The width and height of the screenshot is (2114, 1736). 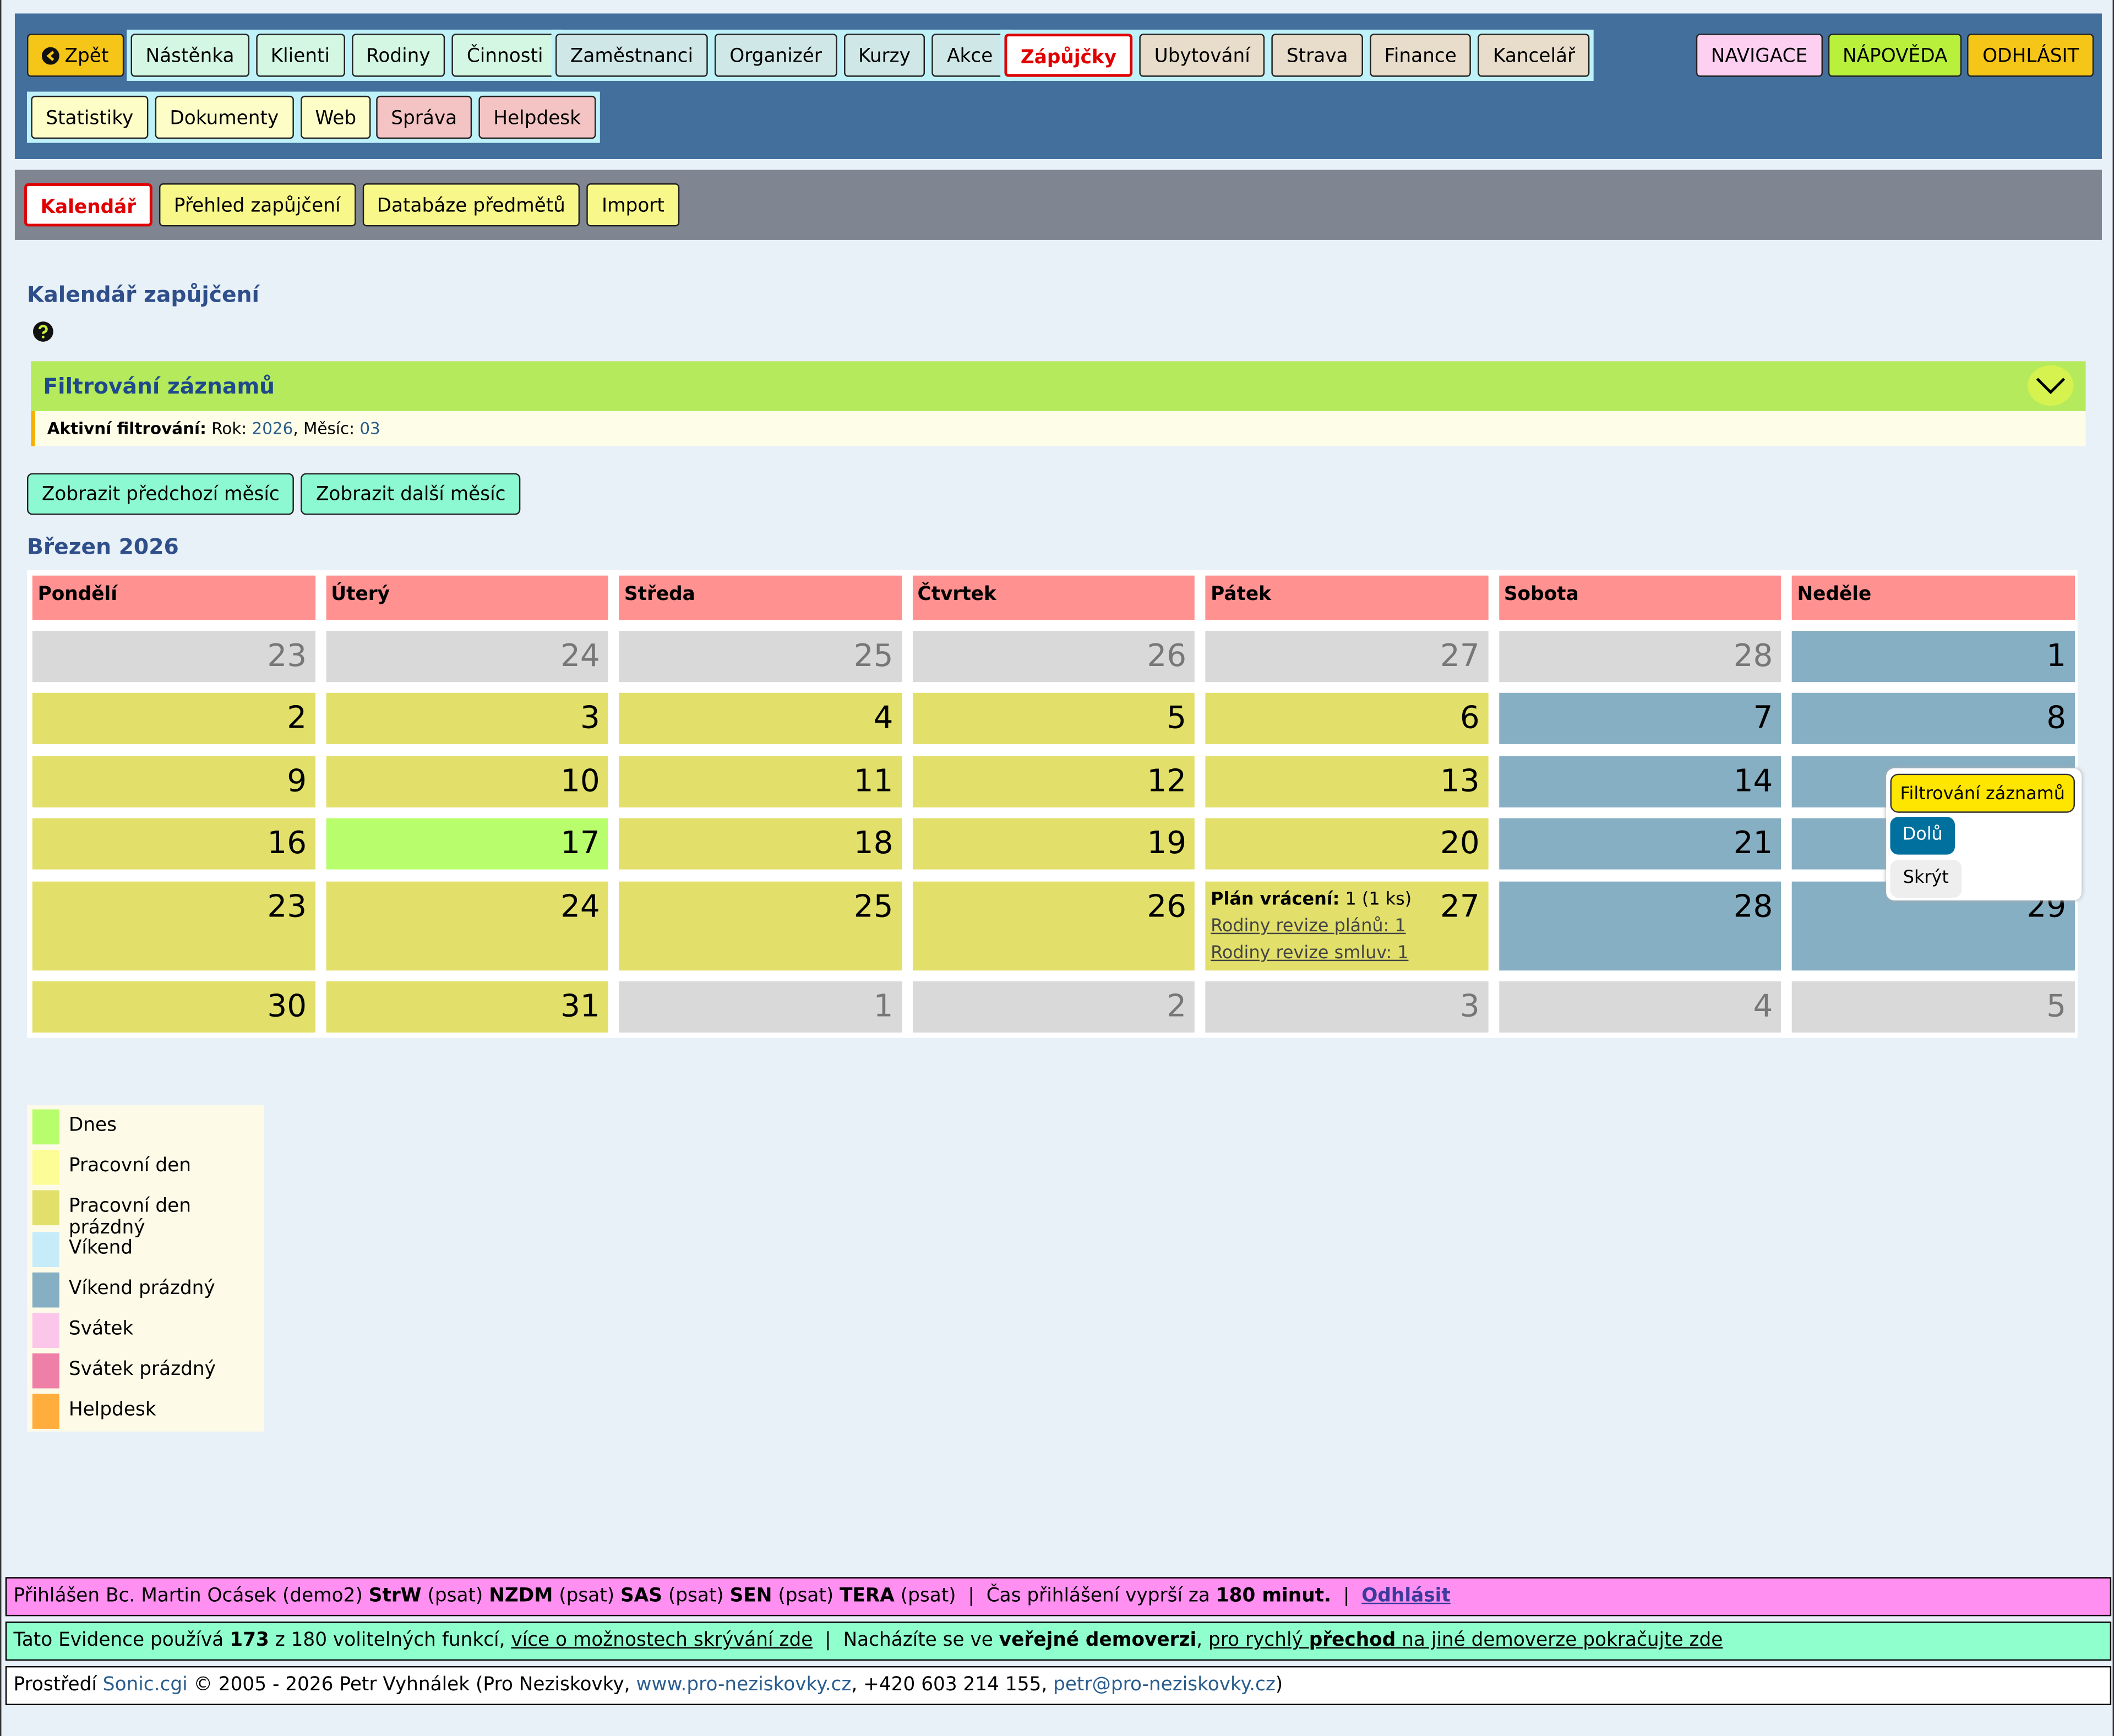 I want to click on filter-toggle, so click(x=2050, y=386).